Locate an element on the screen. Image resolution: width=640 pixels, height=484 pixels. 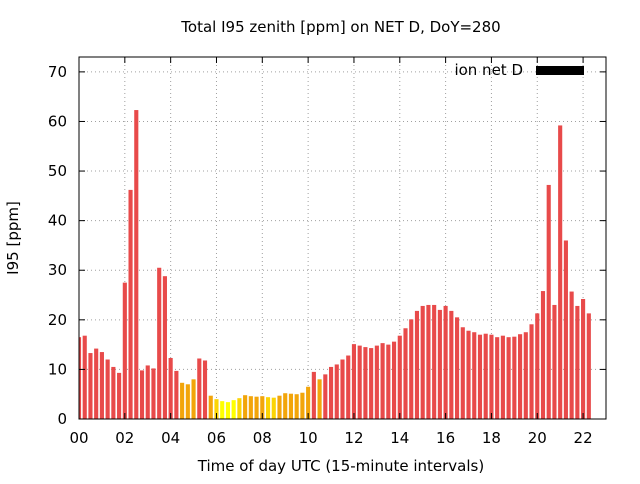
y-tick-label: 40 is located at coordinates (57, 221).